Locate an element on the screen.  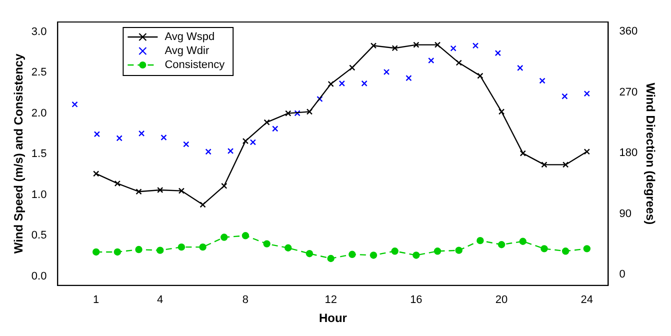
x-tick-label: 4 is located at coordinates (160, 300).